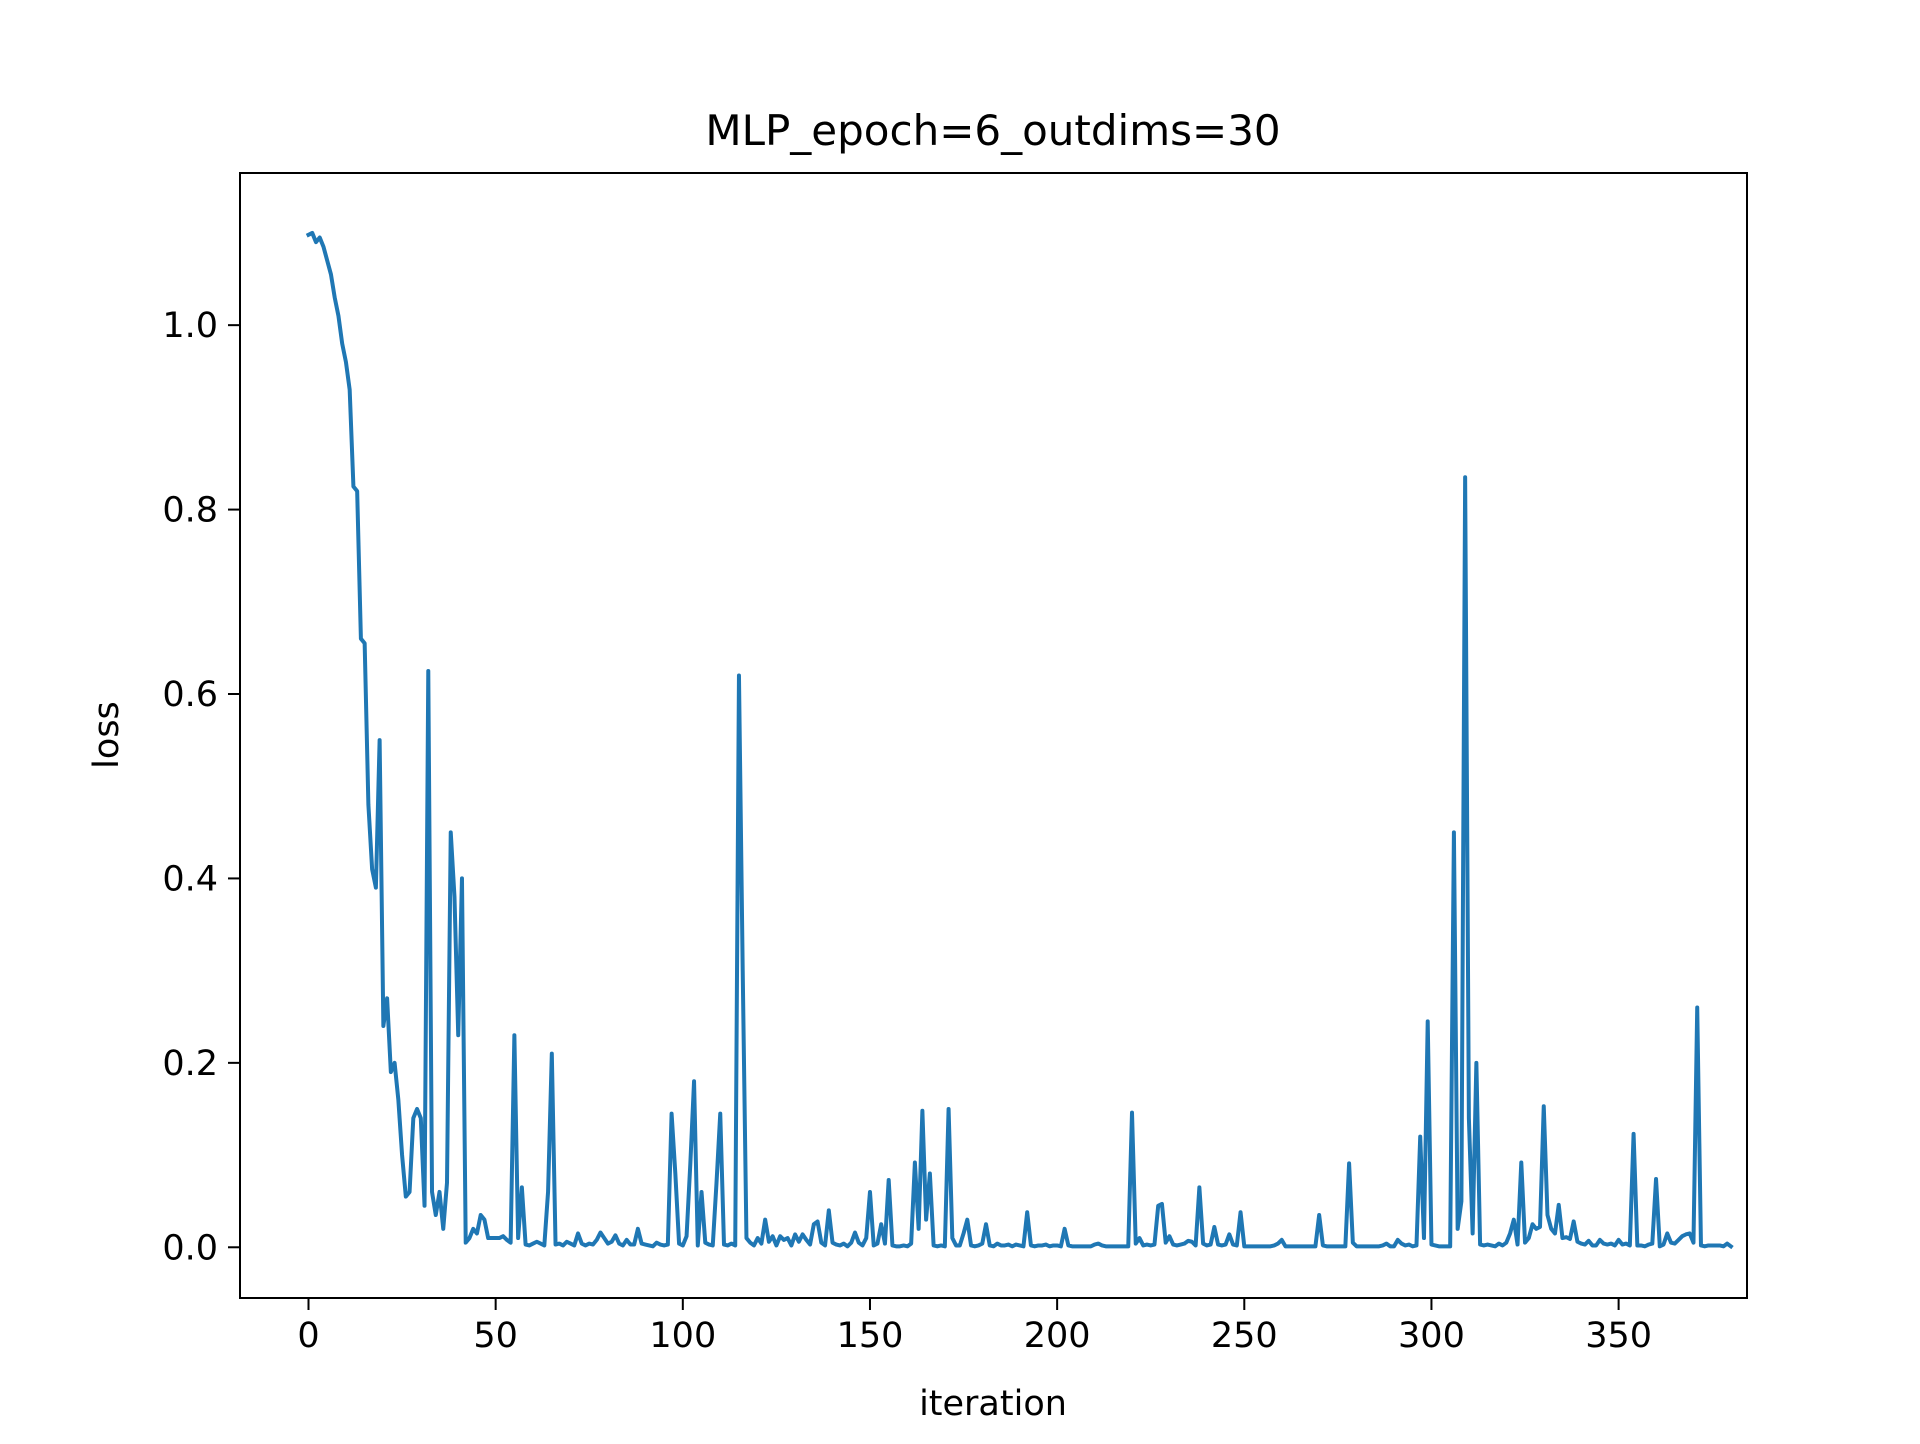 Image resolution: width=1920 pixels, height=1444 pixels. What do you see at coordinates (1618, 1336) in the screenshot?
I see `x-tick-label: 350` at bounding box center [1618, 1336].